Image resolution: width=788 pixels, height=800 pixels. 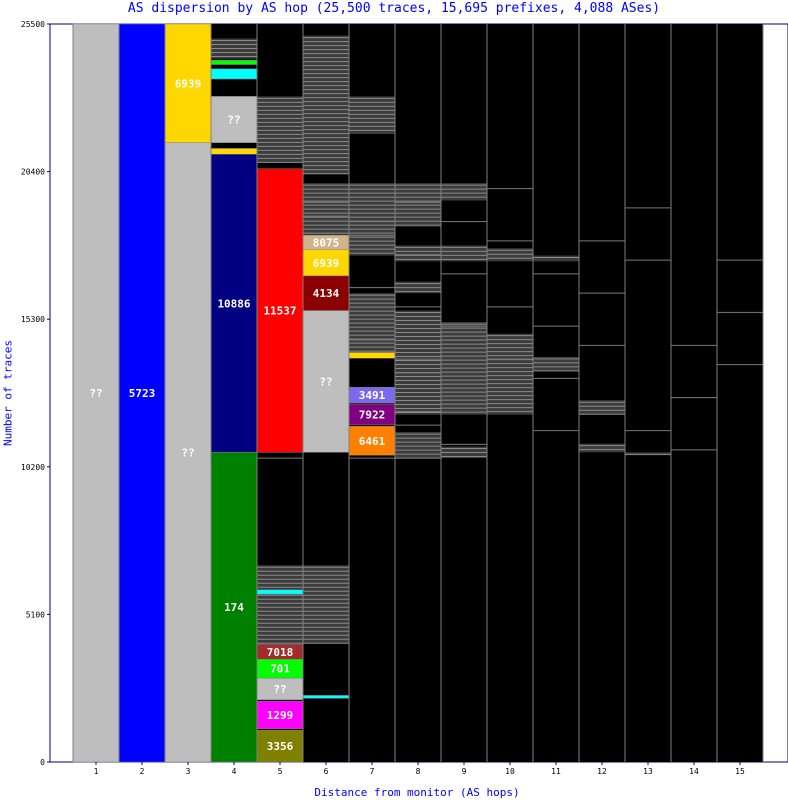 What do you see at coordinates (510, 771) in the screenshot?
I see `x-tick-label: 10` at bounding box center [510, 771].